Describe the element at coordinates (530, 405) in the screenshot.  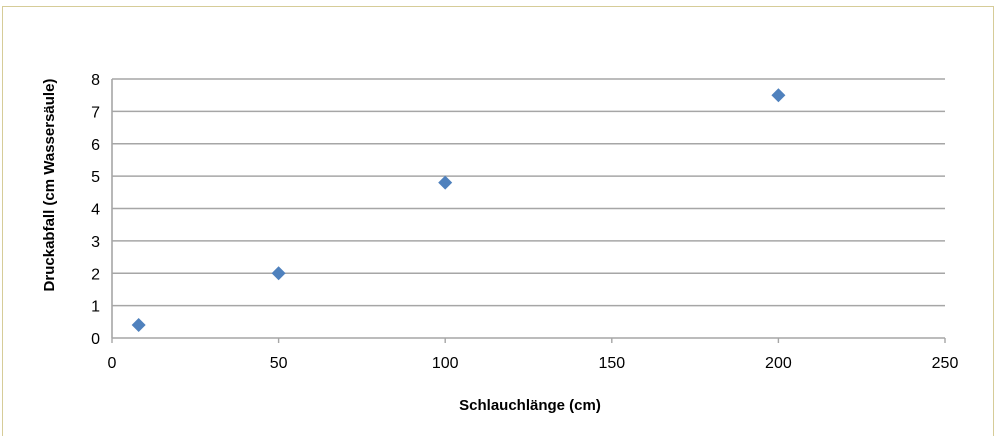
I see `x-axis-title: Schlauchlänge (cm)` at that location.